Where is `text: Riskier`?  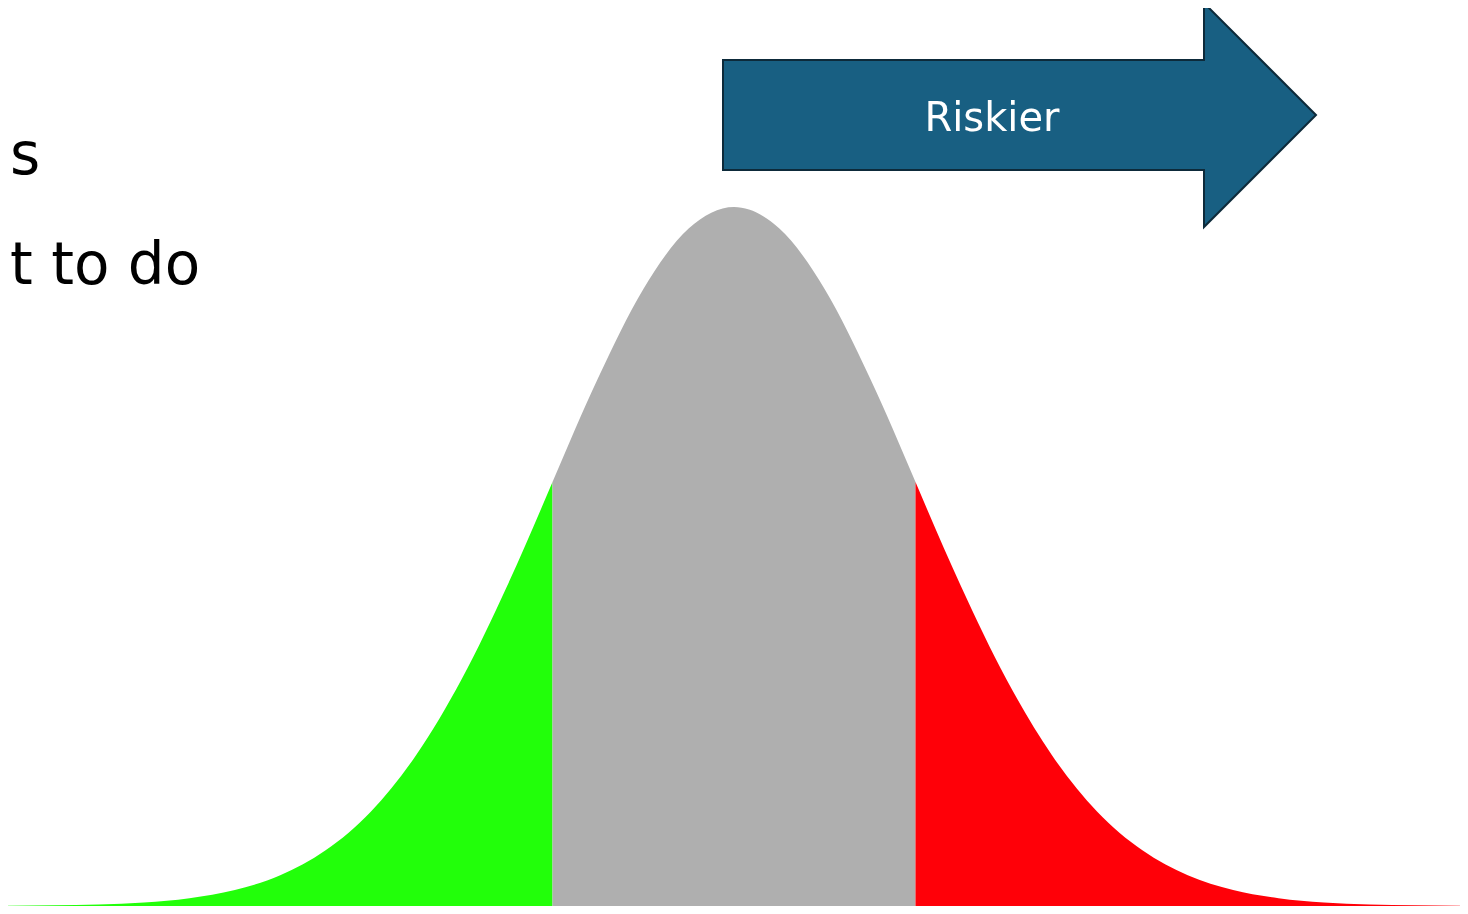 text: Riskier is located at coordinates (992, 117).